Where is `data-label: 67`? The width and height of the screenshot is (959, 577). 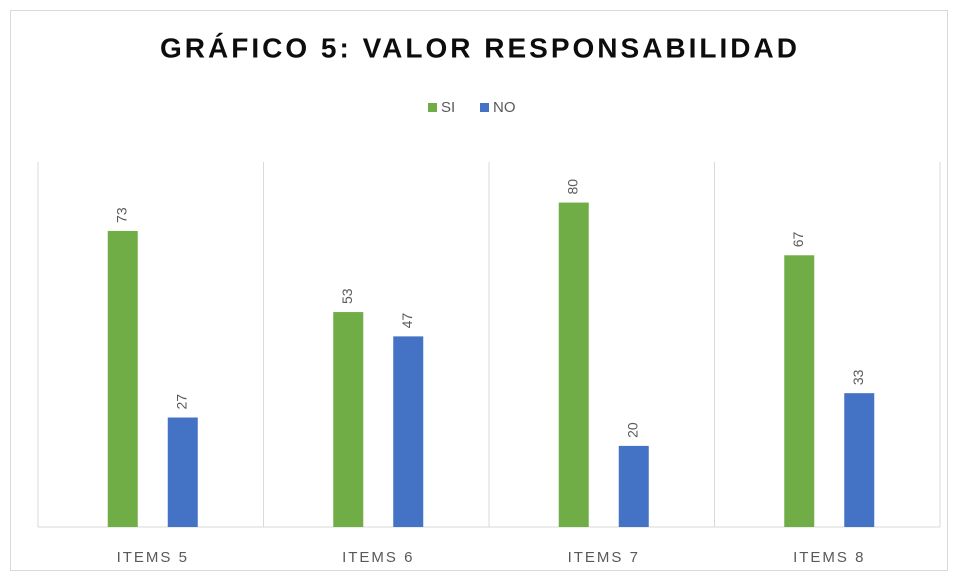
data-label: 67 is located at coordinates (798, 239).